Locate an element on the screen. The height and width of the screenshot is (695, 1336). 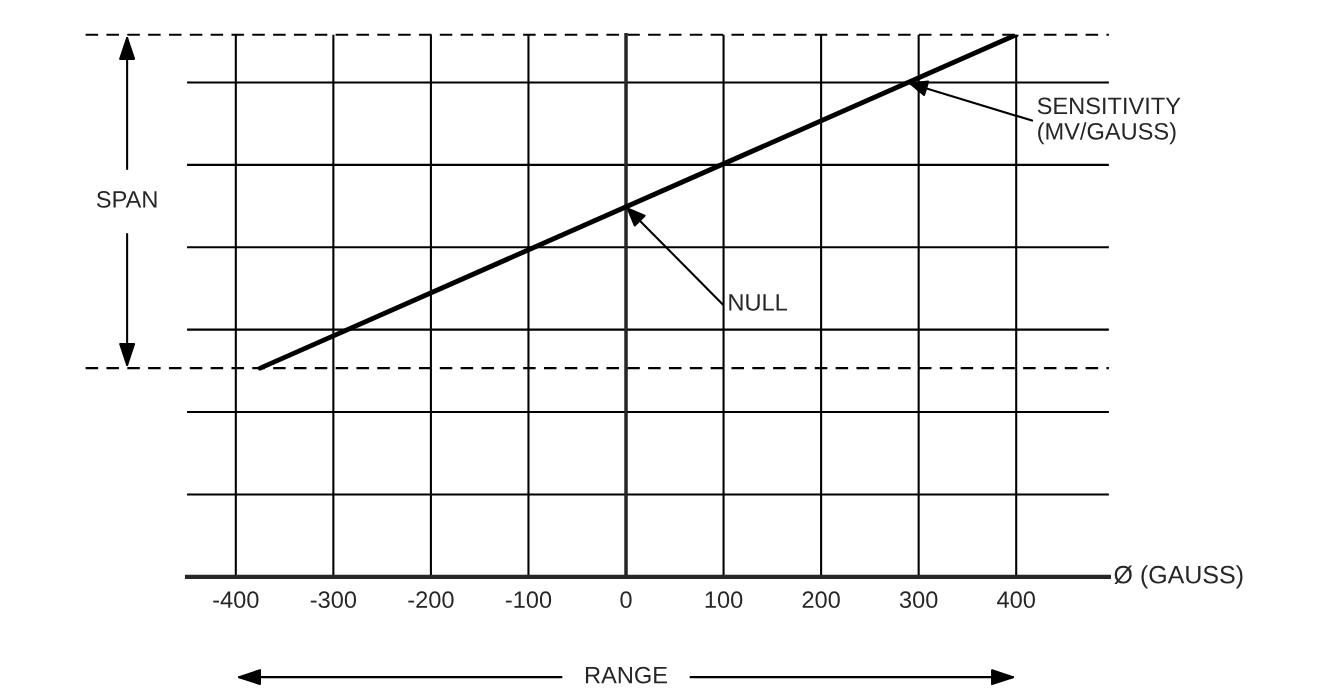
x-tick-label: 400 is located at coordinates (1016, 600).